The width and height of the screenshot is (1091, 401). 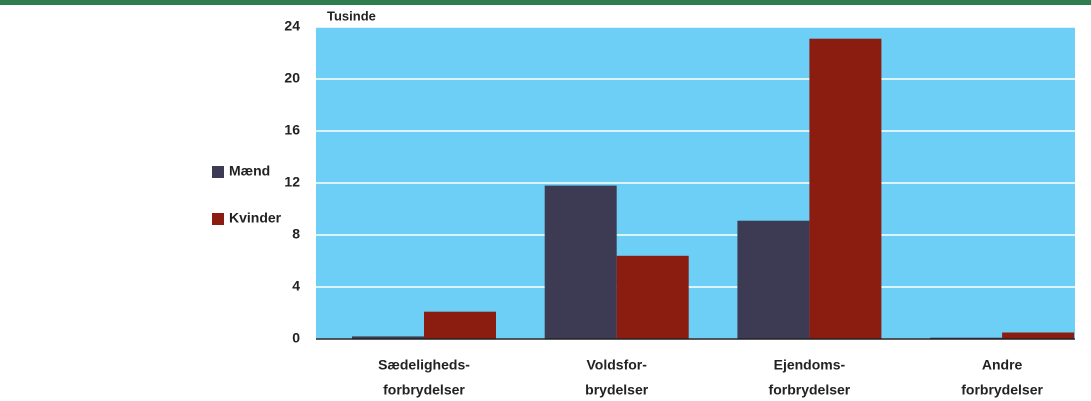 I want to click on legend-label: Mænd, so click(x=249, y=171).